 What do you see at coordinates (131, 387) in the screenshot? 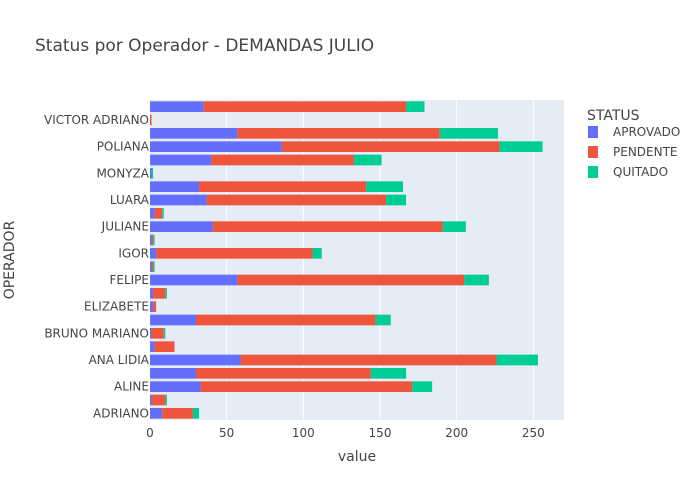
I see `y-tick-label: ALINE` at bounding box center [131, 387].